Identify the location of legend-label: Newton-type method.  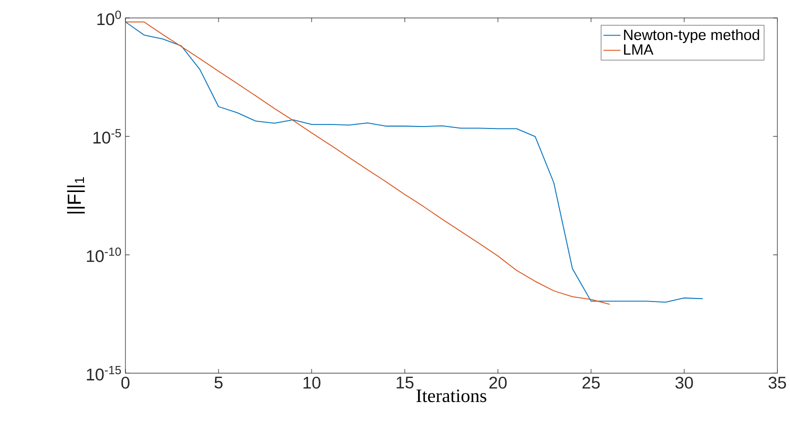
(692, 36).